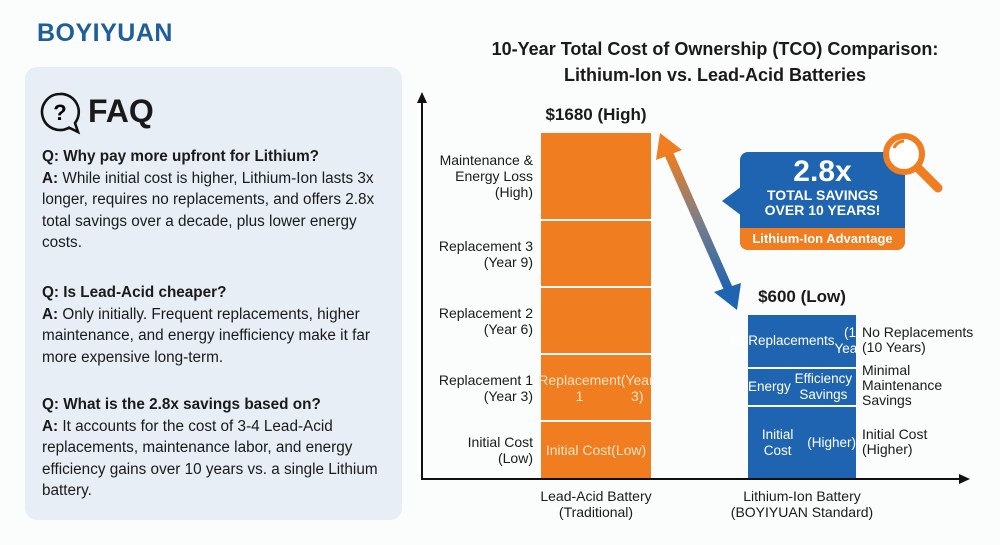 The height and width of the screenshot is (545, 1000). Describe the element at coordinates (629, 450) in the screenshot. I see `segment-label: (Low)` at that location.